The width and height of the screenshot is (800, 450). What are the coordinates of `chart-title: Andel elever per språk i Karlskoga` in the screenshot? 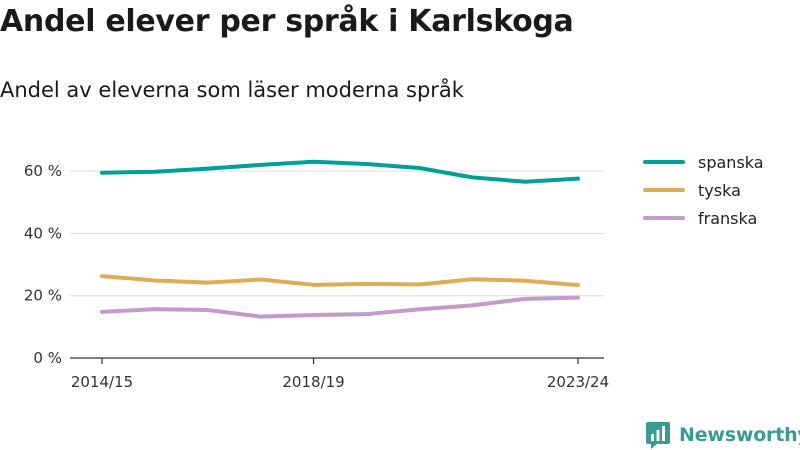 It's located at (287, 21).